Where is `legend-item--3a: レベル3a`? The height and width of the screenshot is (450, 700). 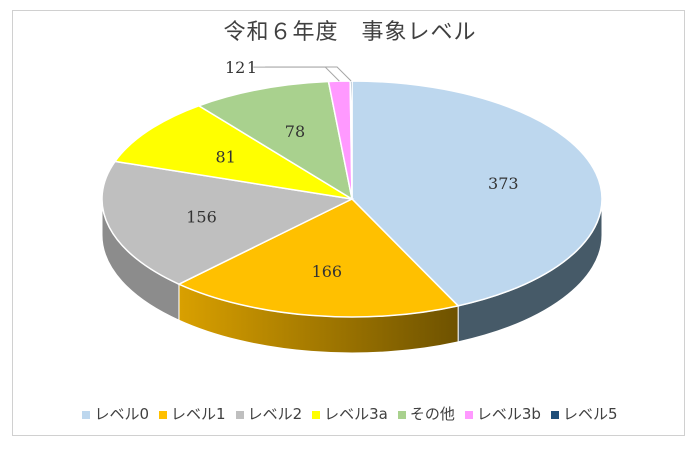
legend-item--3a: レベル3a is located at coordinates (350, 413).